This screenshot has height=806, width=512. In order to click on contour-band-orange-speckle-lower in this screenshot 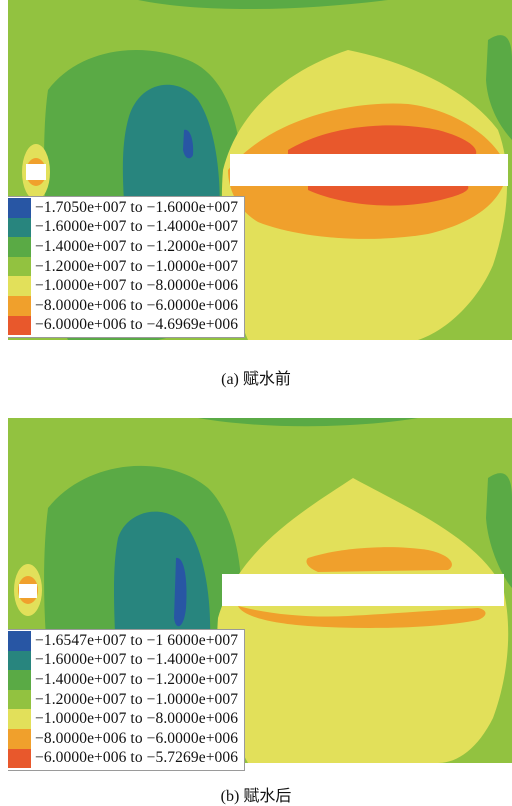, I will do `click(362, 617)`.